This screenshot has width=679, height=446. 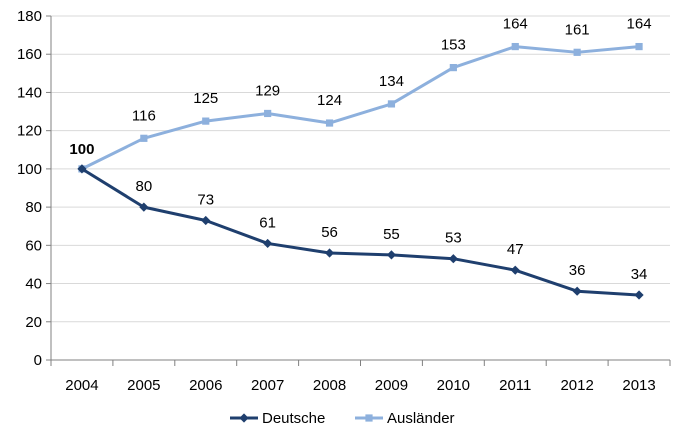 What do you see at coordinates (144, 186) in the screenshot?
I see `data-label-deutsche: 80` at bounding box center [144, 186].